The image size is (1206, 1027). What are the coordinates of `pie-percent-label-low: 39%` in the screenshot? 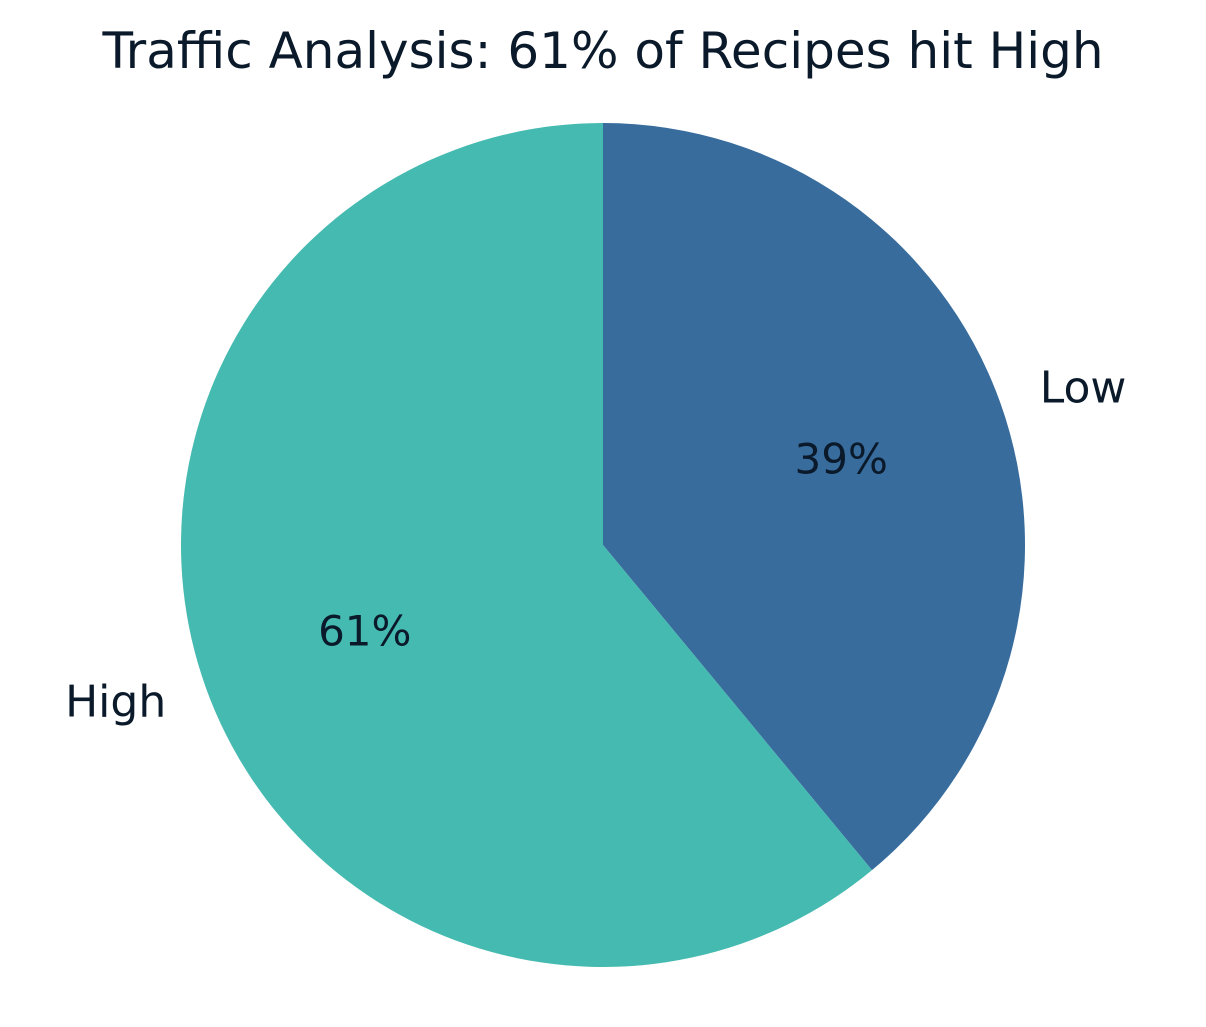 It's located at (841, 459).